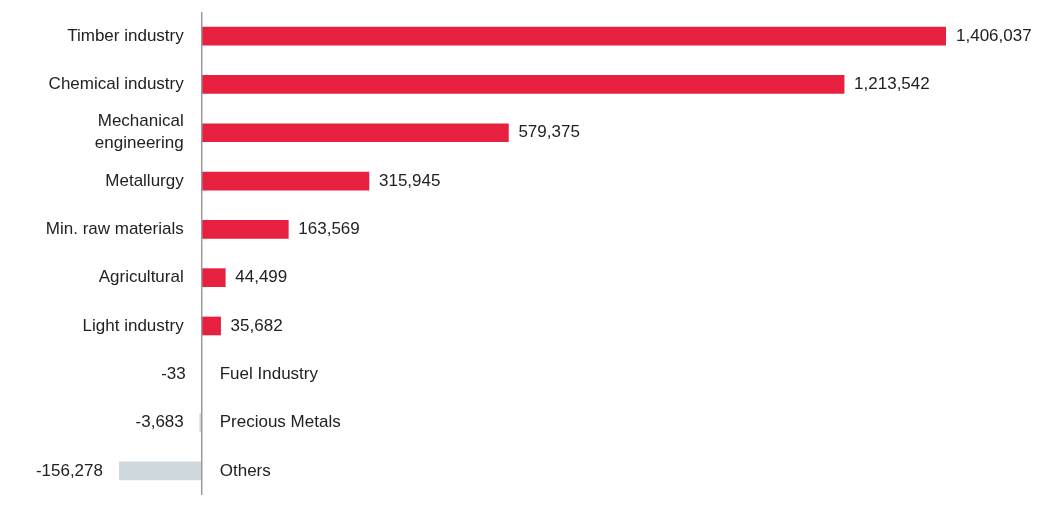  Describe the element at coordinates (892, 84) in the screenshot. I see `data-label: 1,213,542` at that location.